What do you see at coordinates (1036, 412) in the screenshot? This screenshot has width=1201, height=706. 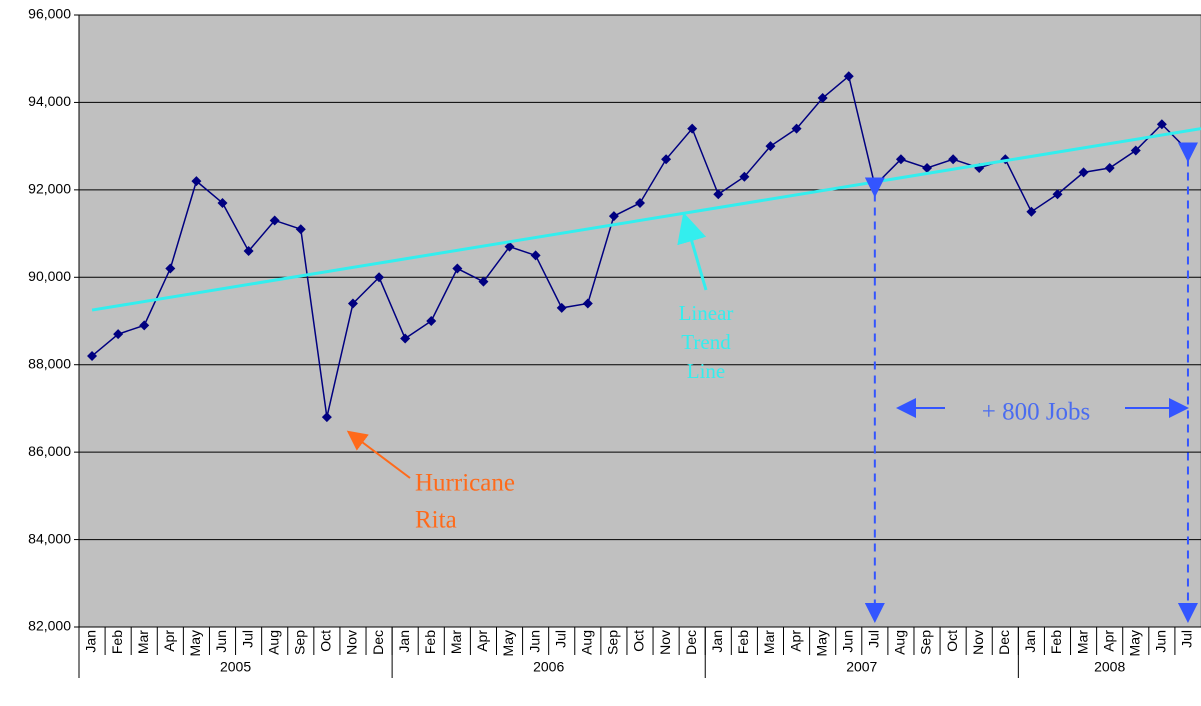 I see `annotation-jobs: + 800 Jobs` at bounding box center [1036, 412].